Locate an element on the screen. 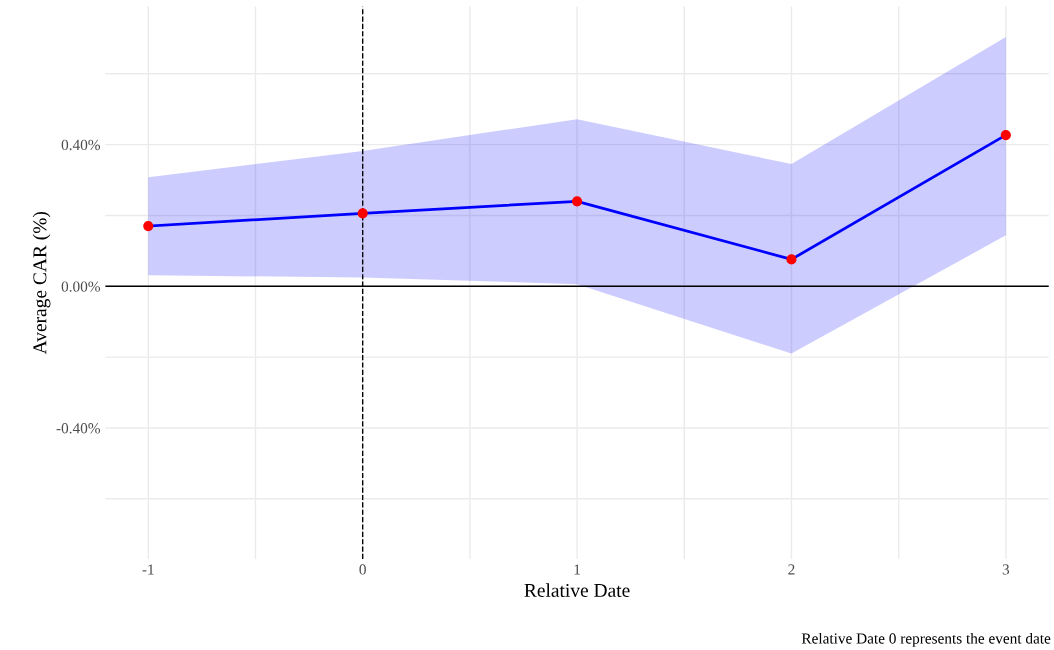 This screenshot has width=1054, height=650. y-axis-title: Average CAR (%) is located at coordinates (41, 283).